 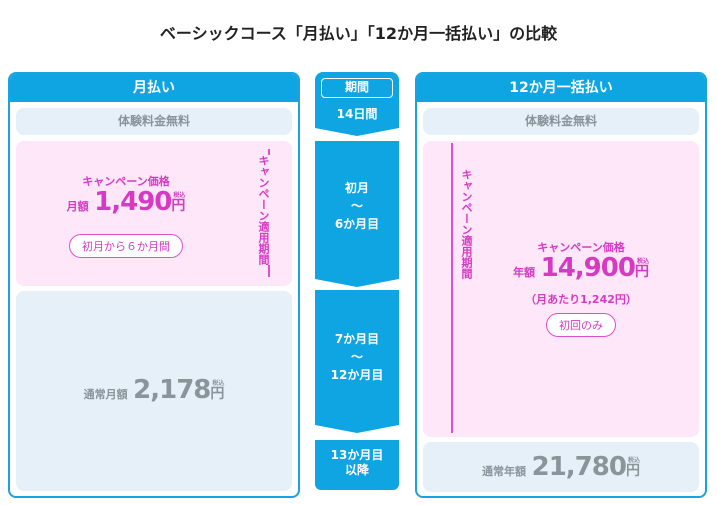 I want to click on annual-header: 12か月一括払い, so click(x=561, y=88).